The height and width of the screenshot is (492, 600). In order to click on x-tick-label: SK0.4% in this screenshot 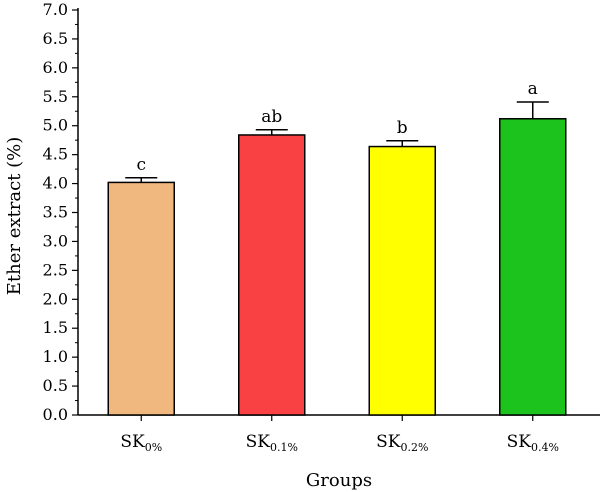, I will do `click(533, 443)`.